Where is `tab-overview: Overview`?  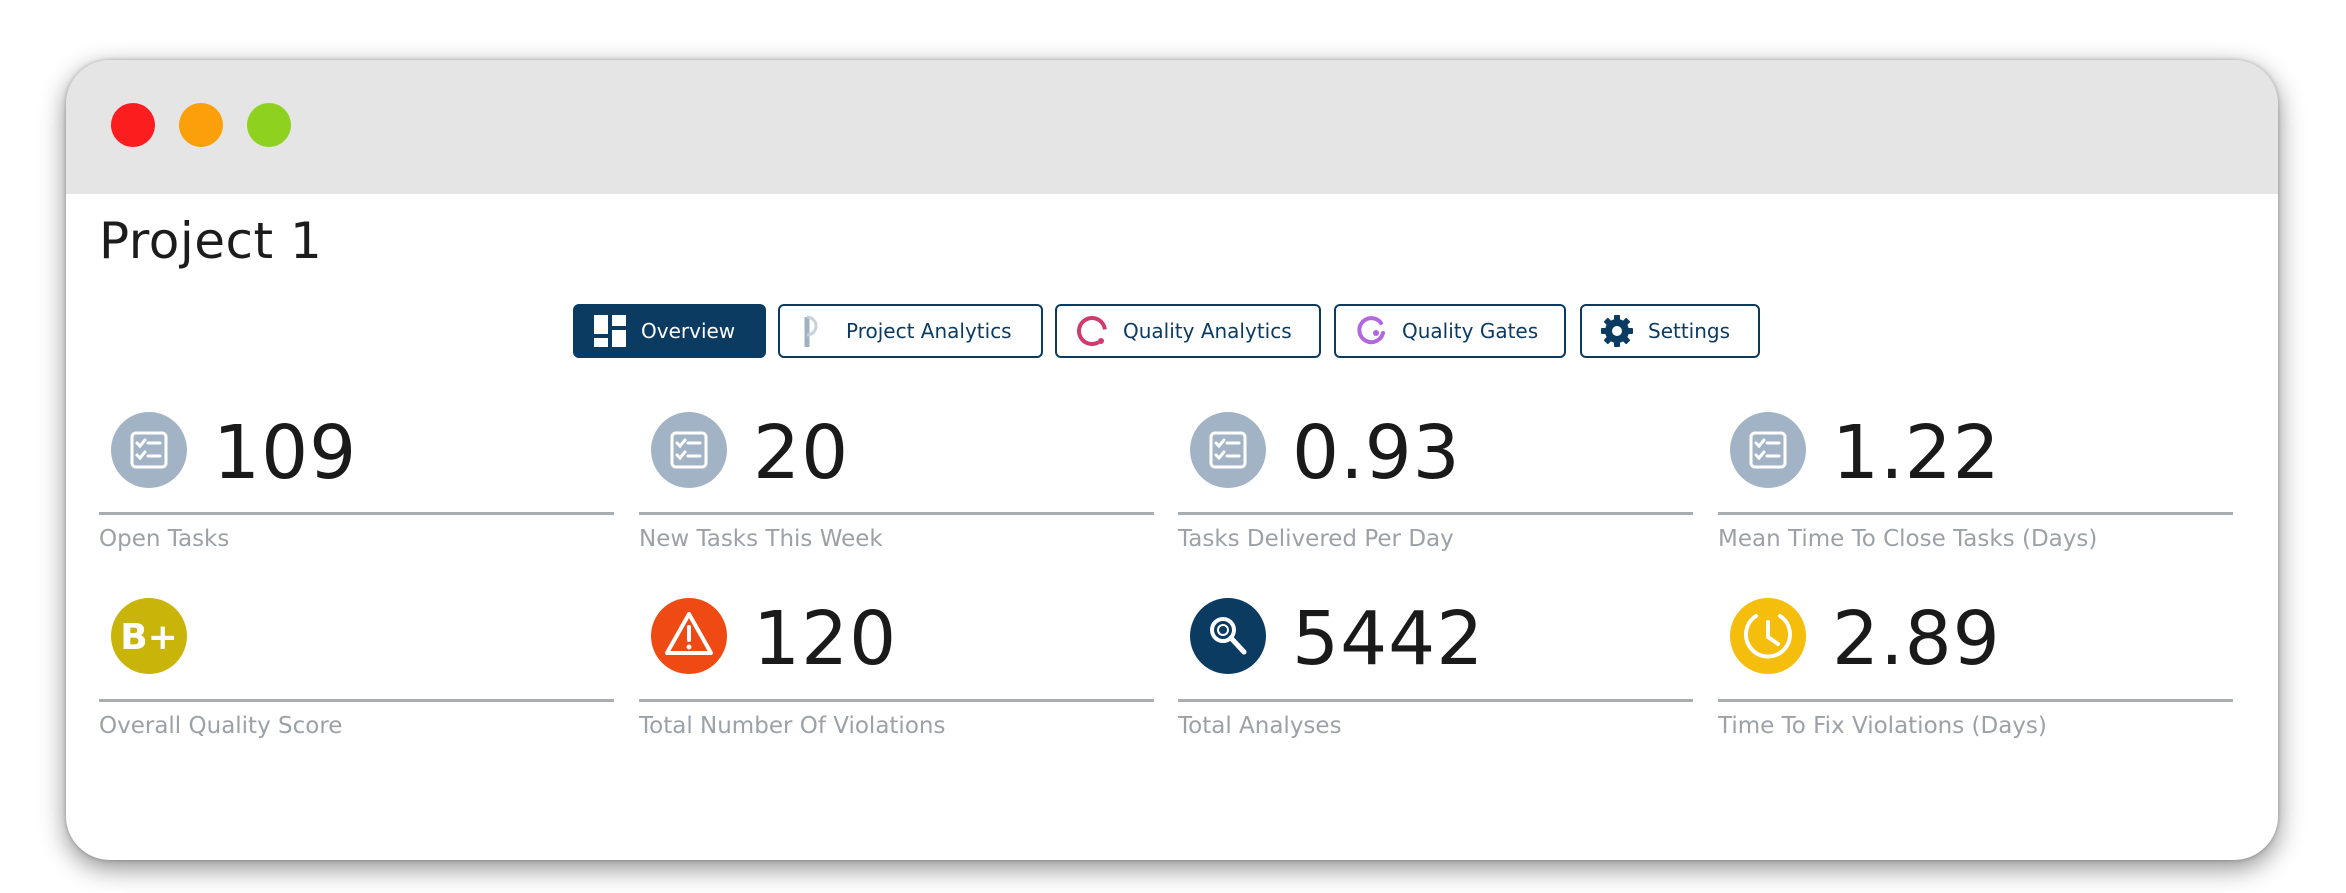
tab-overview: Overview is located at coordinates (669, 331).